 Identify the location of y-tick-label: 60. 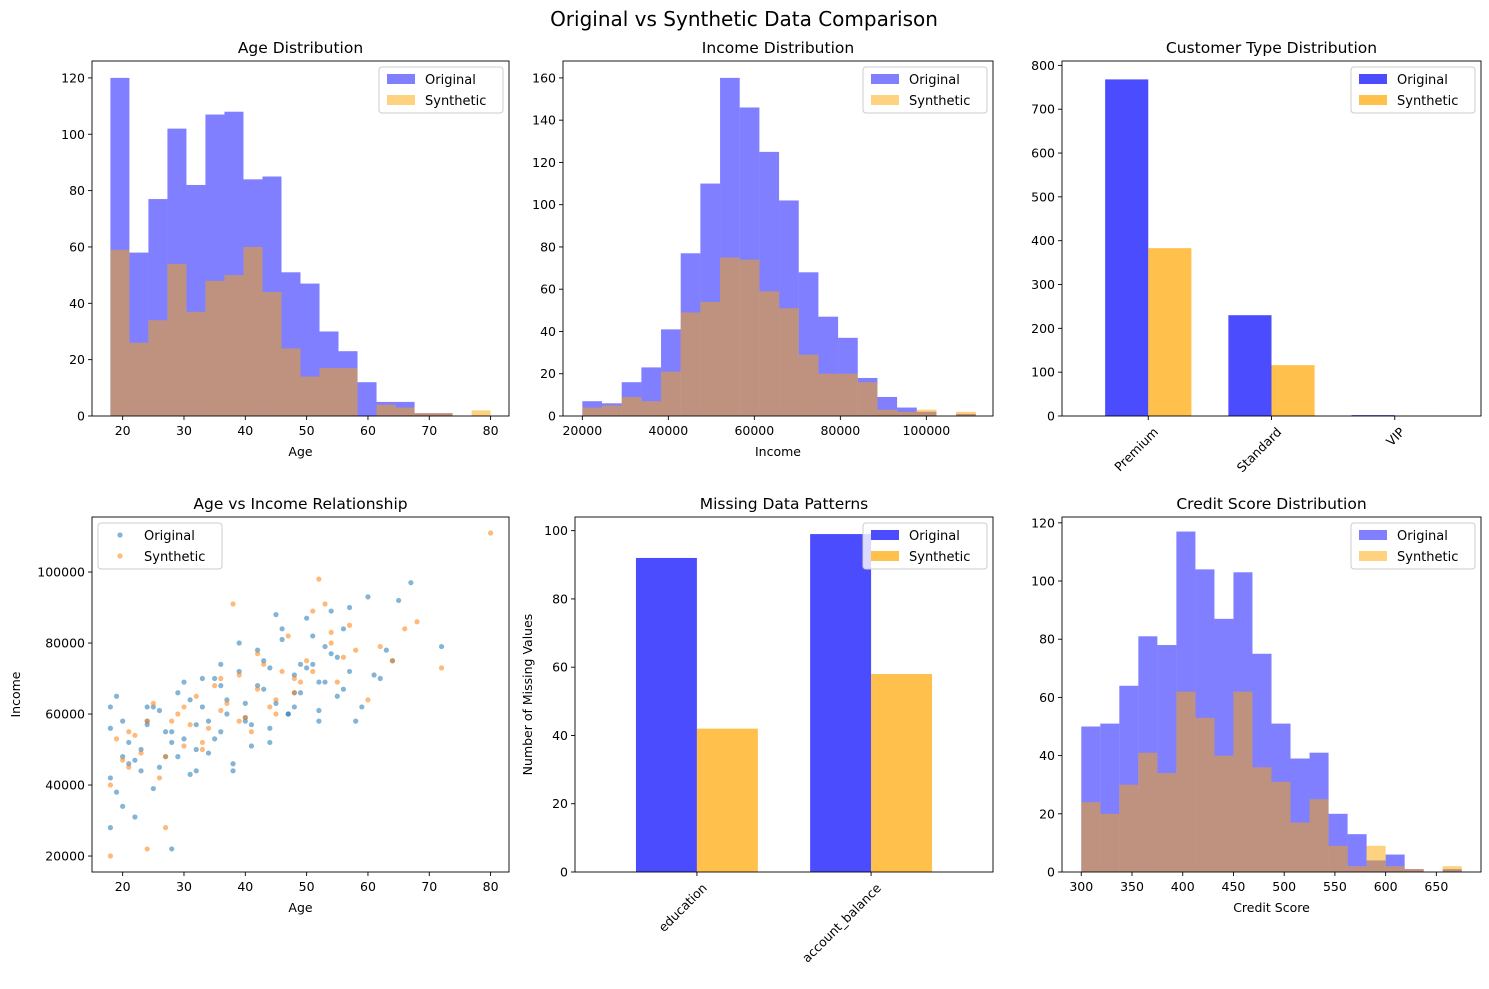
(77, 246).